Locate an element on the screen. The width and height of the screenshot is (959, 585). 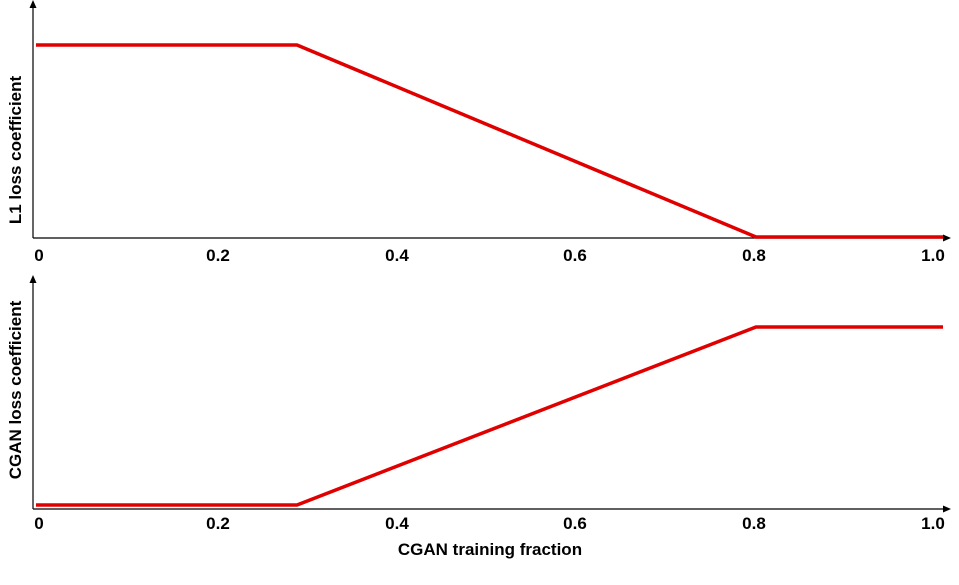
bottom-x-tick-label: 1.0 is located at coordinates (933, 523).